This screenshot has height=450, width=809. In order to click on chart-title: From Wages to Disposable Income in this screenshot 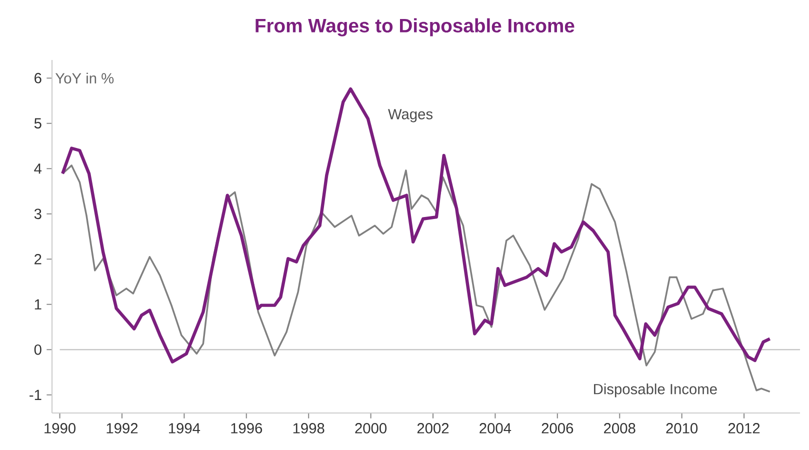, I will do `click(415, 27)`.